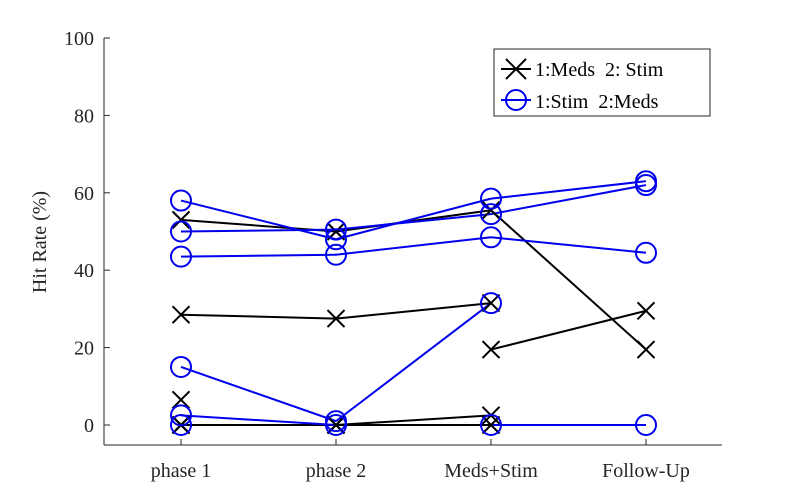  Describe the element at coordinates (84, 271) in the screenshot. I see `y-tick-label: 40` at that location.